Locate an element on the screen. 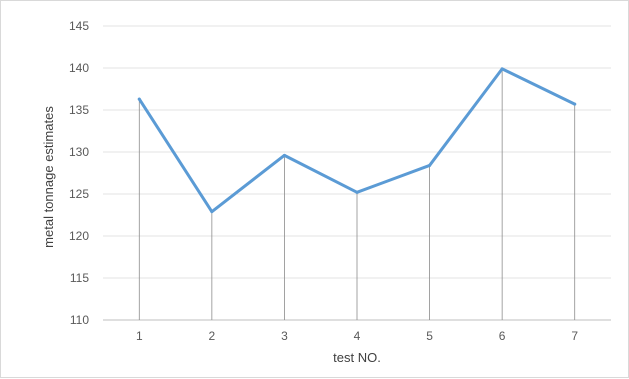  y-tick-label: 130 is located at coordinates (79, 152).